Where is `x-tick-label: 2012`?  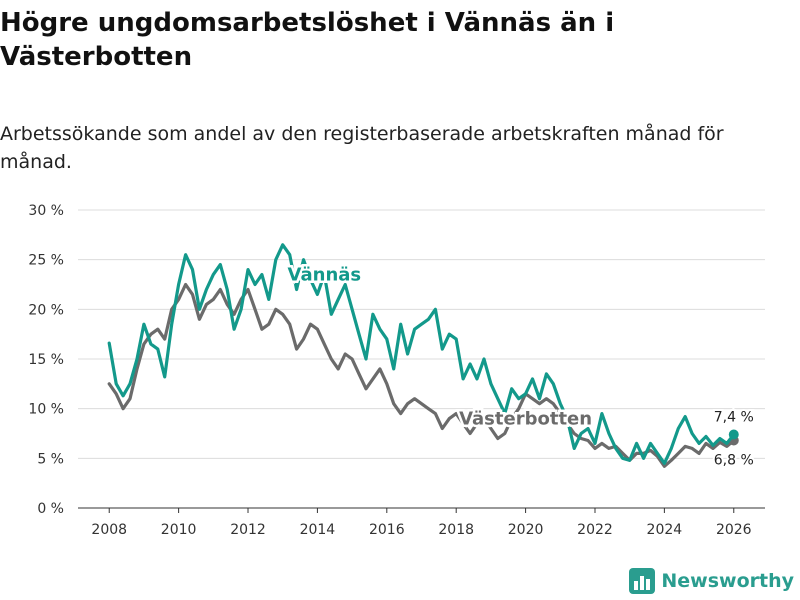 x-tick-label: 2012 is located at coordinates (248, 530).